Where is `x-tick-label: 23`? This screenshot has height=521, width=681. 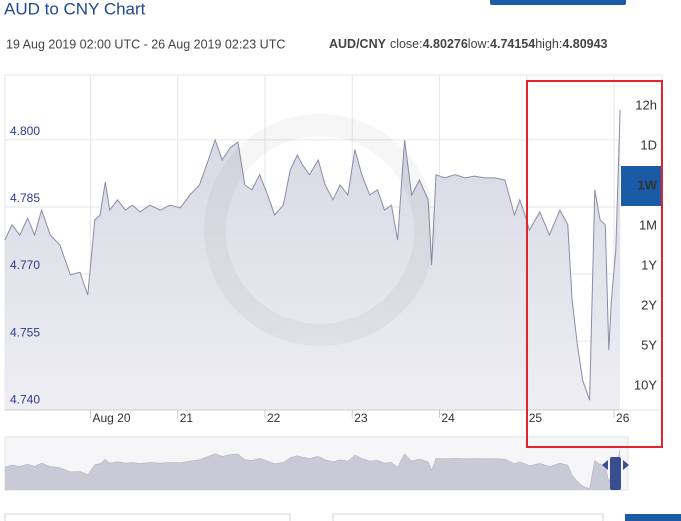 x-tick-label: 23 is located at coordinates (361, 418).